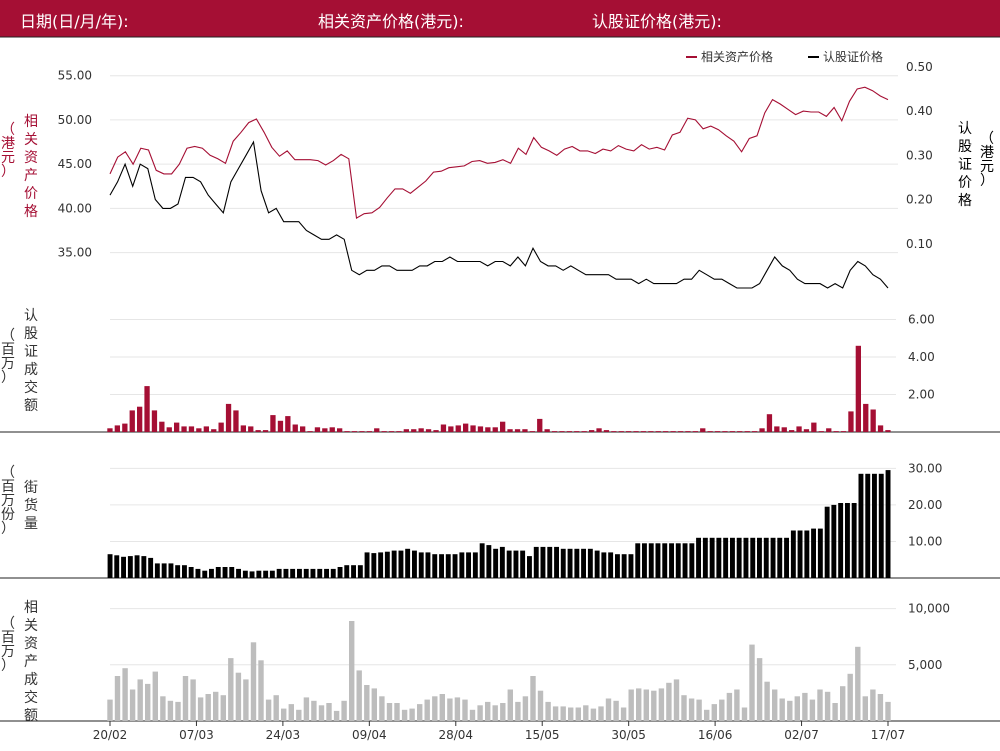  What do you see at coordinates (921, 320) in the screenshot?
I see `warrant-turnover-tick: 6.00` at bounding box center [921, 320].